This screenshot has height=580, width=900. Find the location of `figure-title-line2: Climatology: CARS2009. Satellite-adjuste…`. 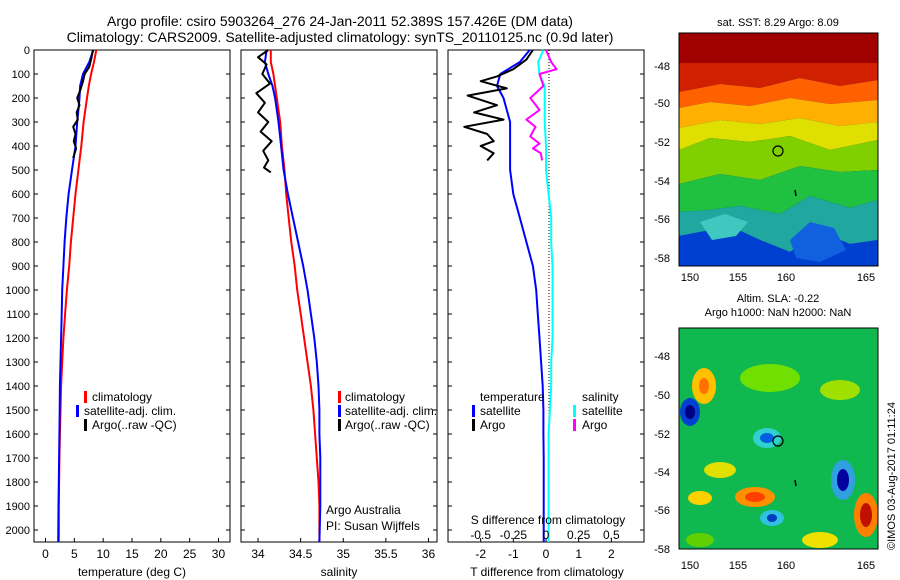

figure-title-line2: Climatology: CARS2009. Satellite-adjuste… is located at coordinates (340, 37).